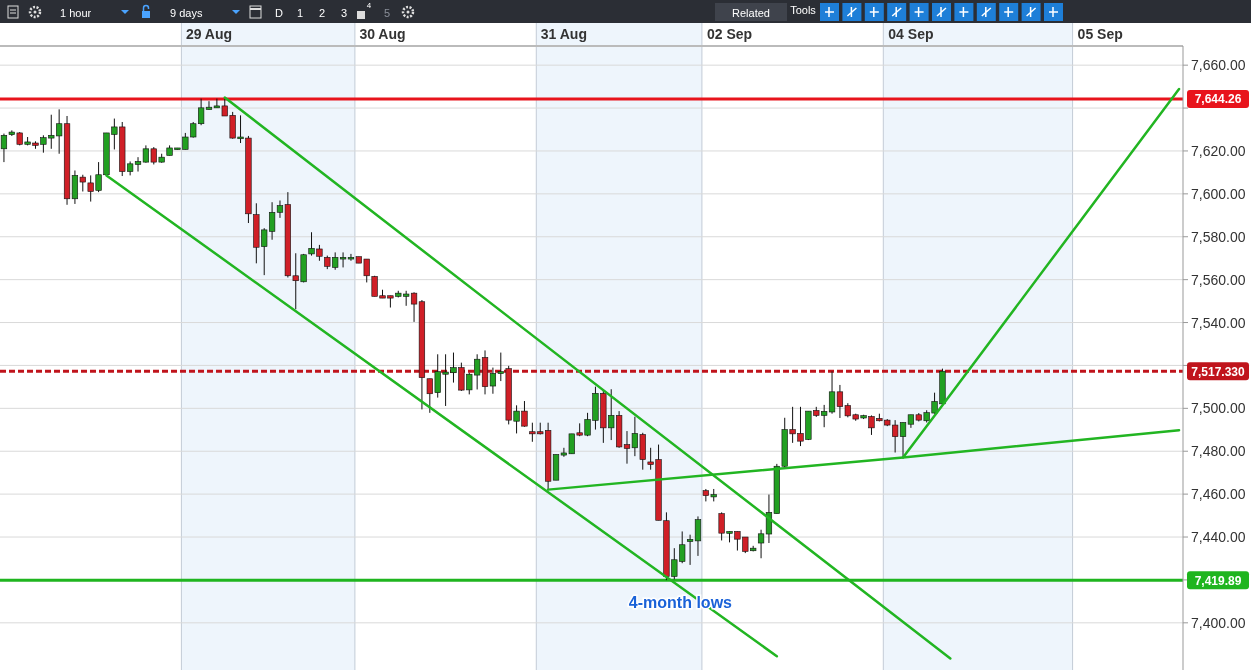 The width and height of the screenshot is (1251, 670). I want to click on x-tick-label: 29 Aug, so click(209, 34).